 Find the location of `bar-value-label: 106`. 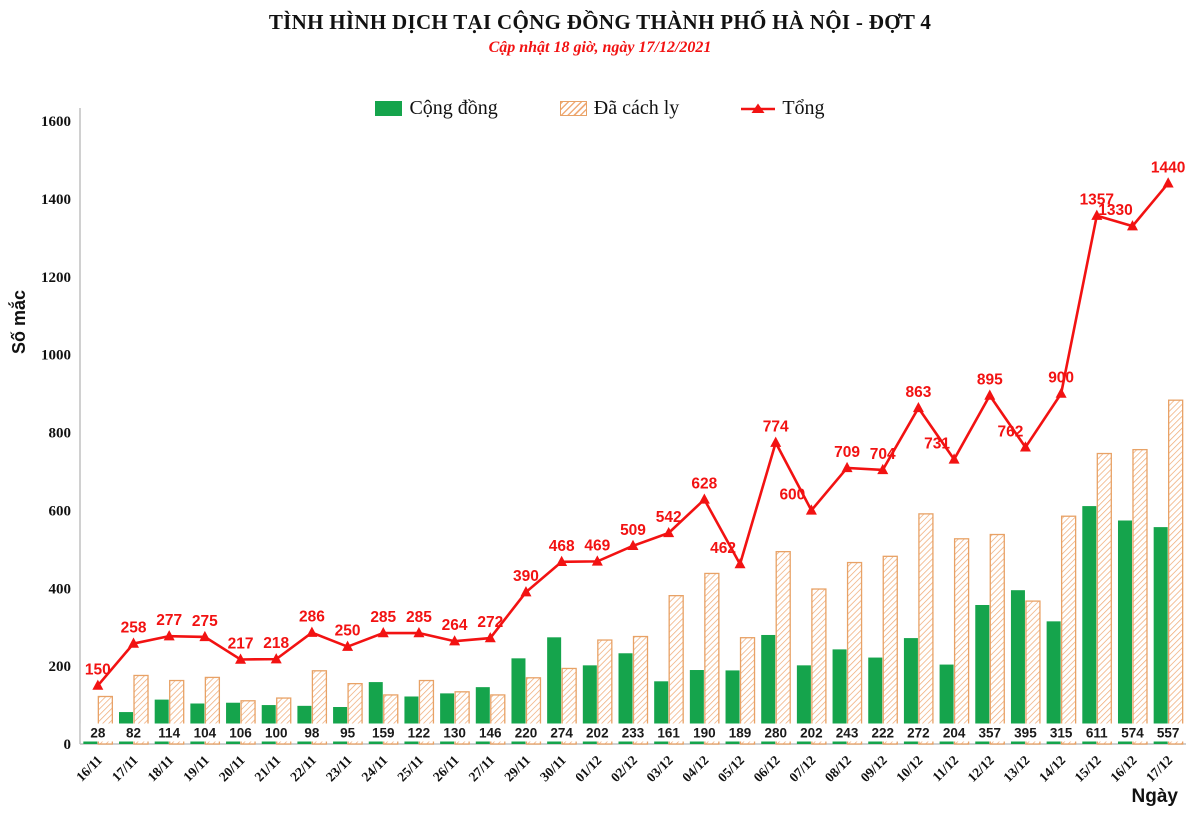

bar-value-label: 106 is located at coordinates (240, 733).